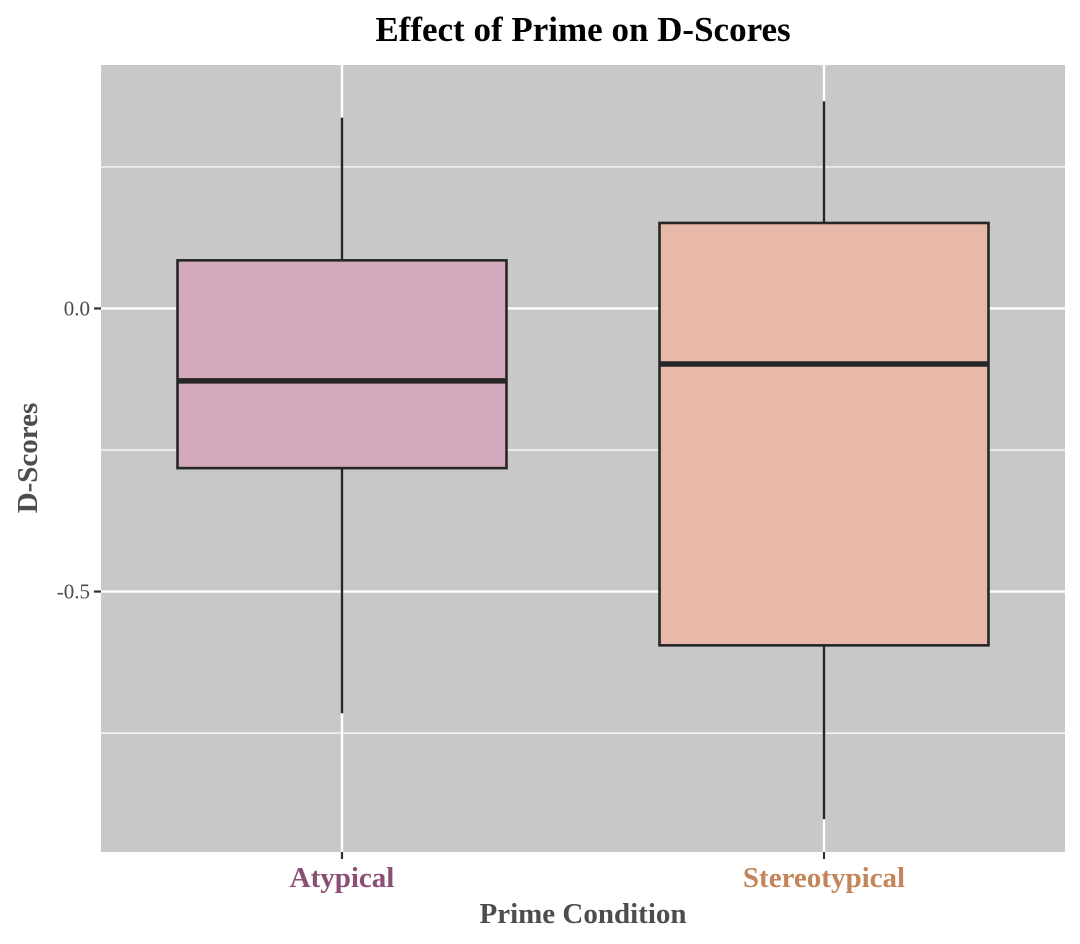 The width and height of the screenshot is (1080, 944). What do you see at coordinates (77, 308) in the screenshot?
I see `y-tick-label: 0.0` at bounding box center [77, 308].